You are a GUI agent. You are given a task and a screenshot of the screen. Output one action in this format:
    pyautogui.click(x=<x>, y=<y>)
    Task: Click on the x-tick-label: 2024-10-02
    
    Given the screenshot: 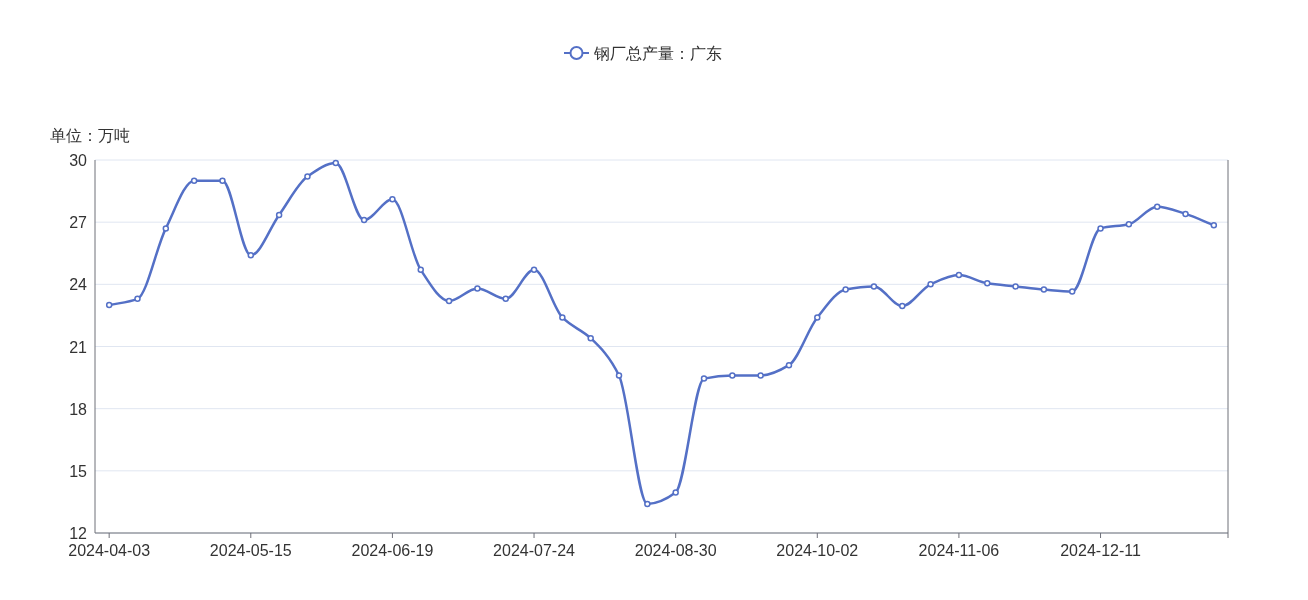 What is the action you would take?
    pyautogui.click(x=817, y=550)
    